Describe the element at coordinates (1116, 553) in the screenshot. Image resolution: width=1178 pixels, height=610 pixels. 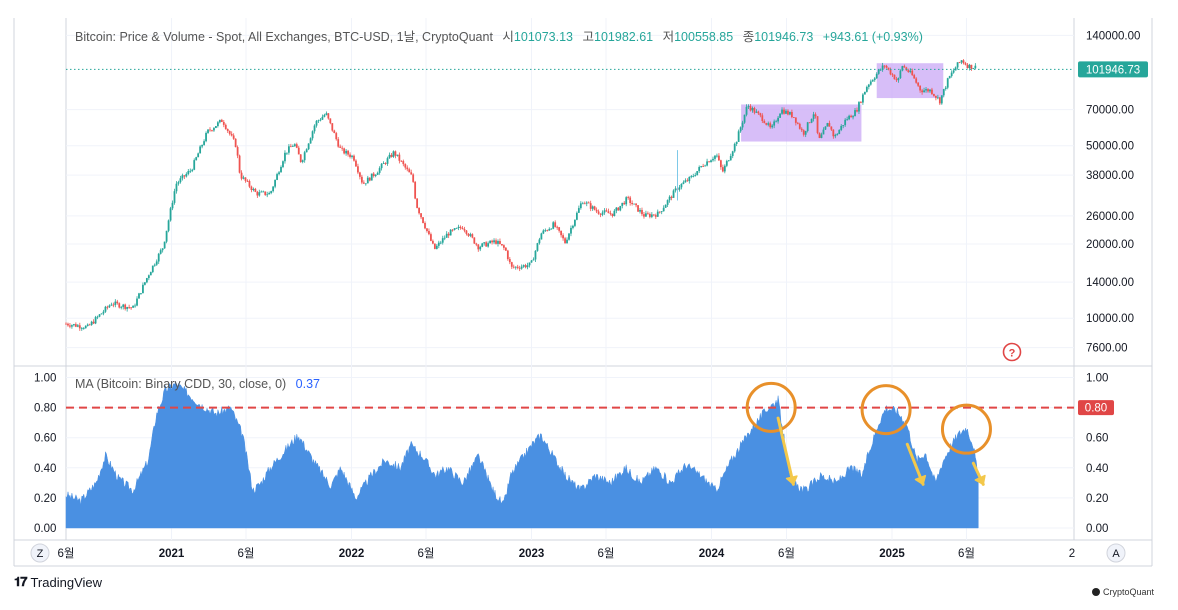
I see `auto-scale-button: A` at that location.